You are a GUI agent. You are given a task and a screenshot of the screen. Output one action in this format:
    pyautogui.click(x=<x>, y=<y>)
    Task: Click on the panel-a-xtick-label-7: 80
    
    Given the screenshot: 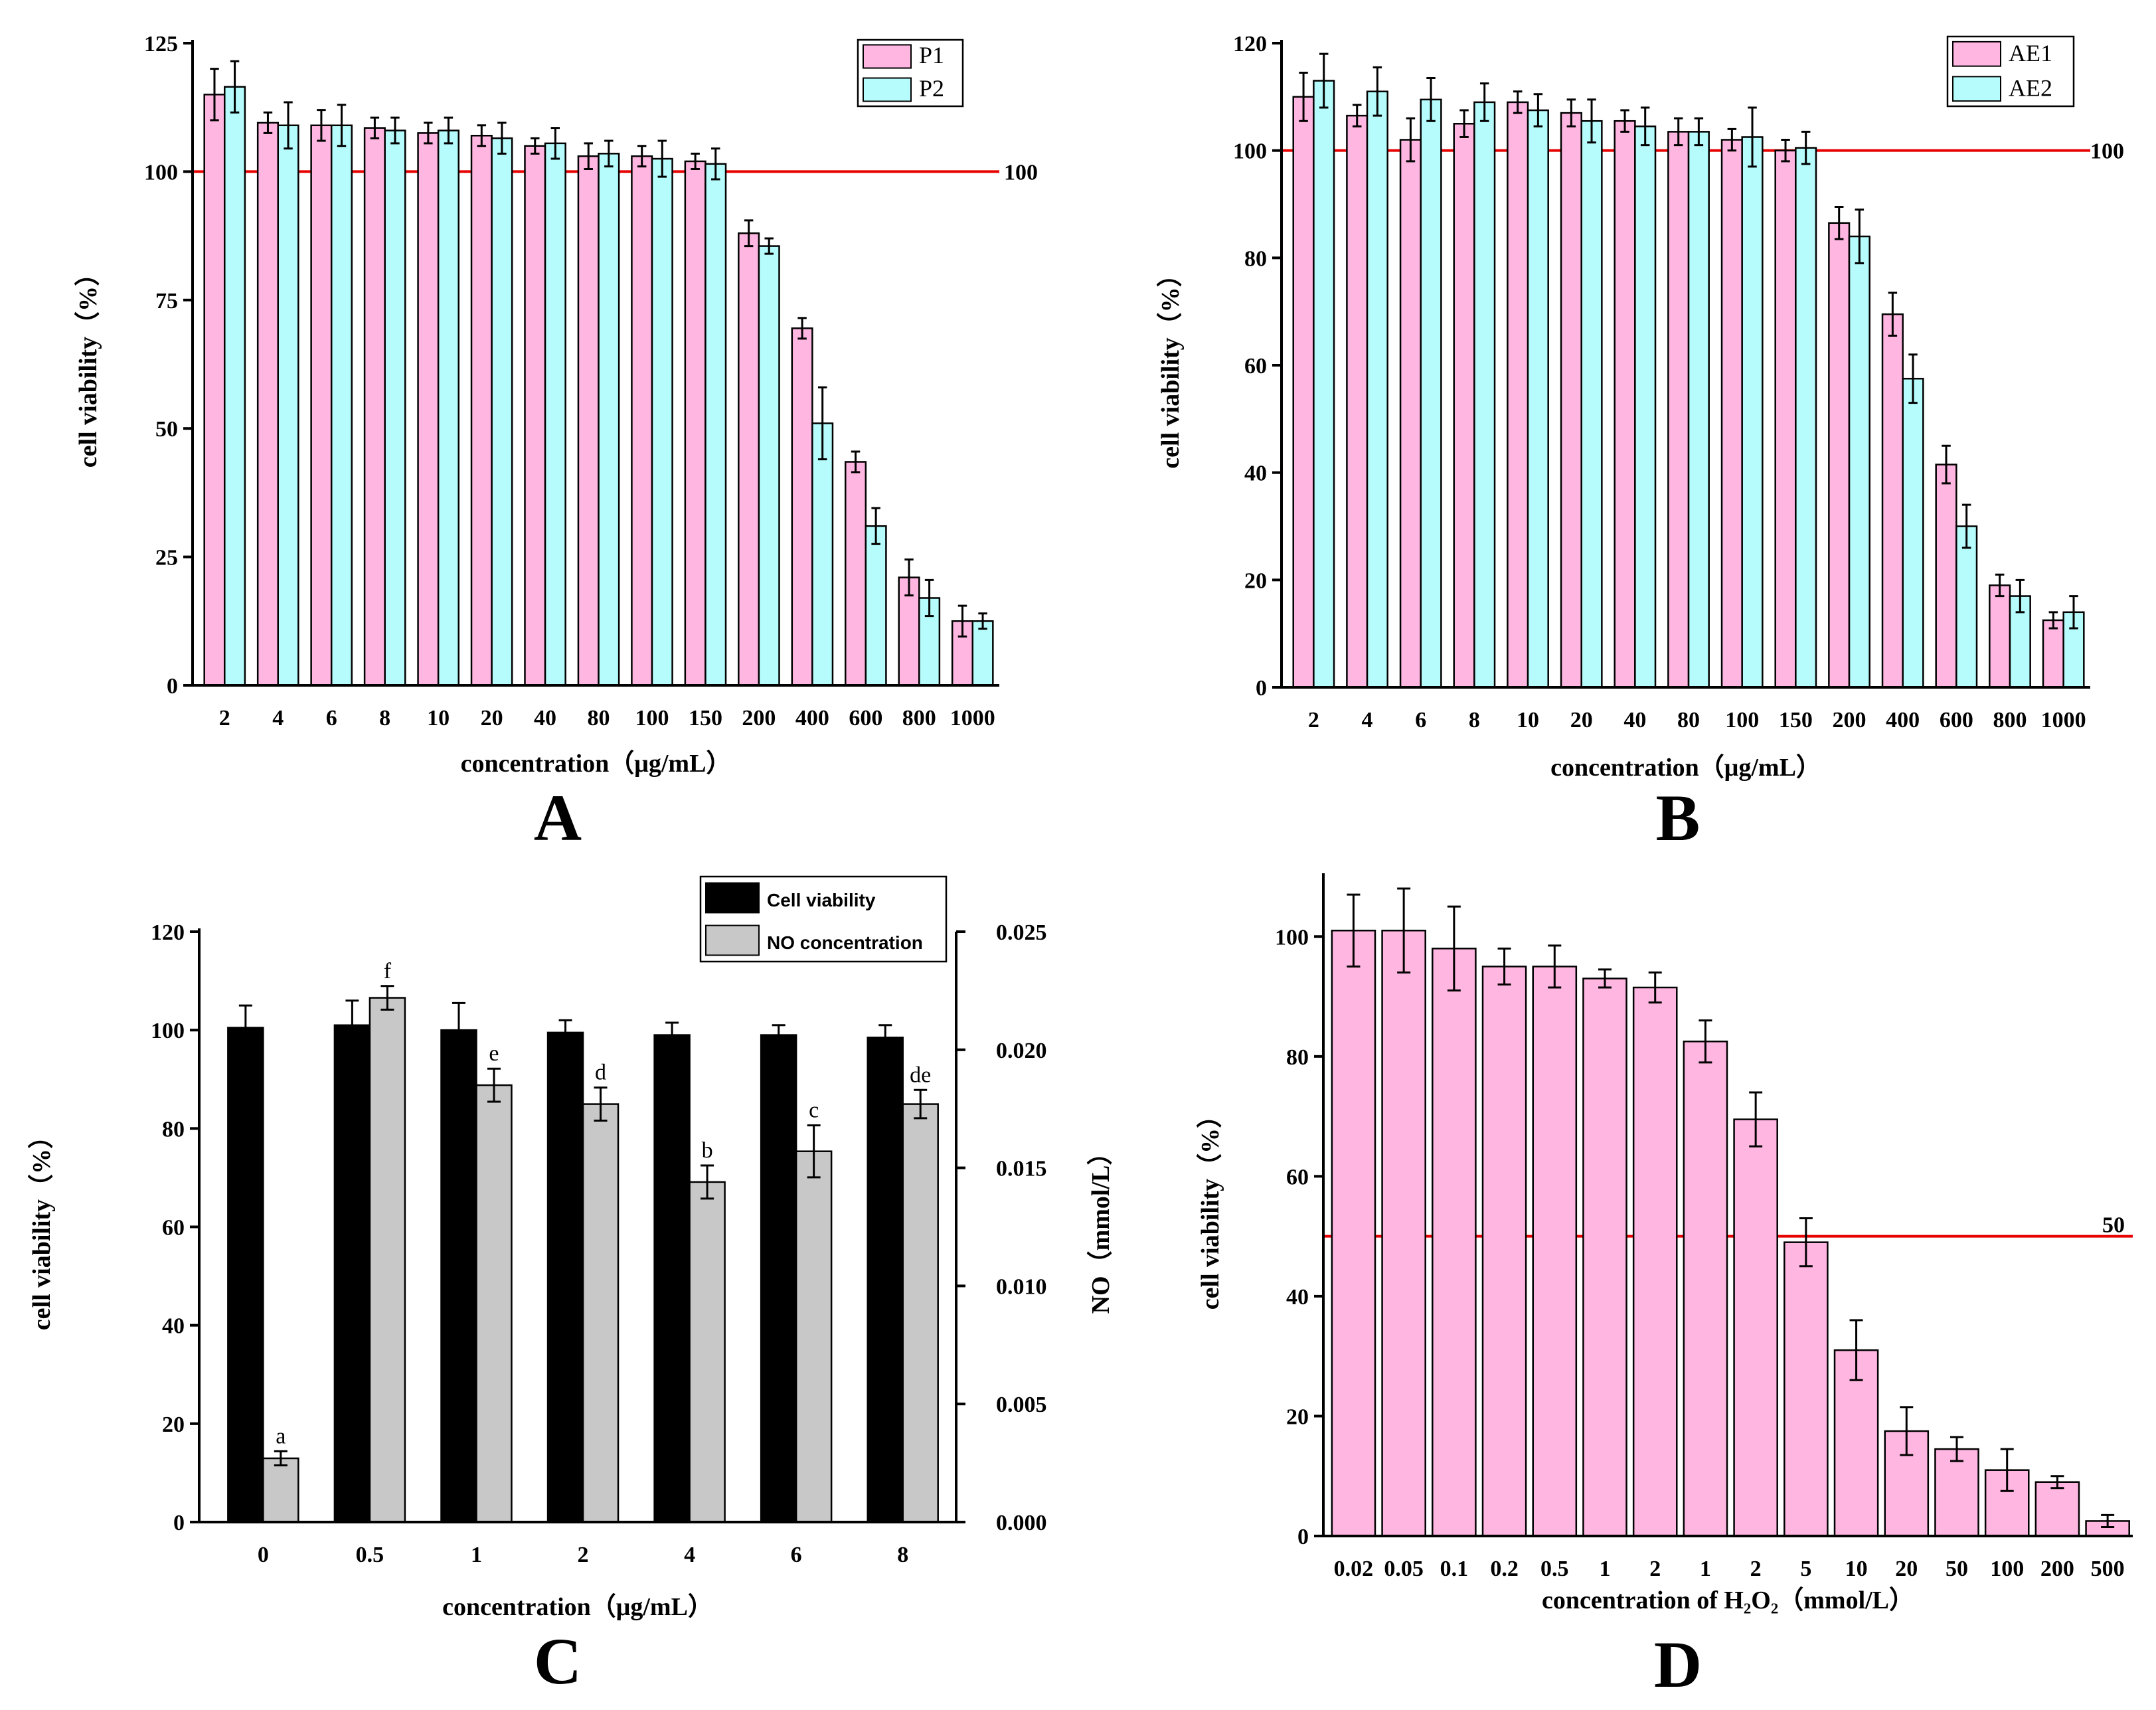 What is the action you would take?
    pyautogui.click(x=599, y=718)
    